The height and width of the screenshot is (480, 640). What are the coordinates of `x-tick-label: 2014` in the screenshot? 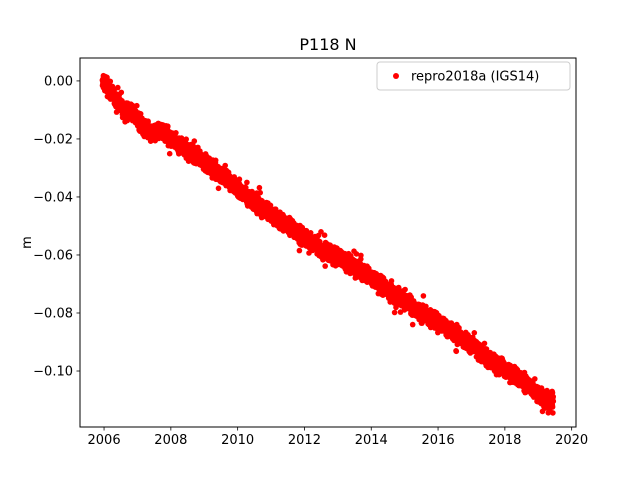 It's located at (371, 440).